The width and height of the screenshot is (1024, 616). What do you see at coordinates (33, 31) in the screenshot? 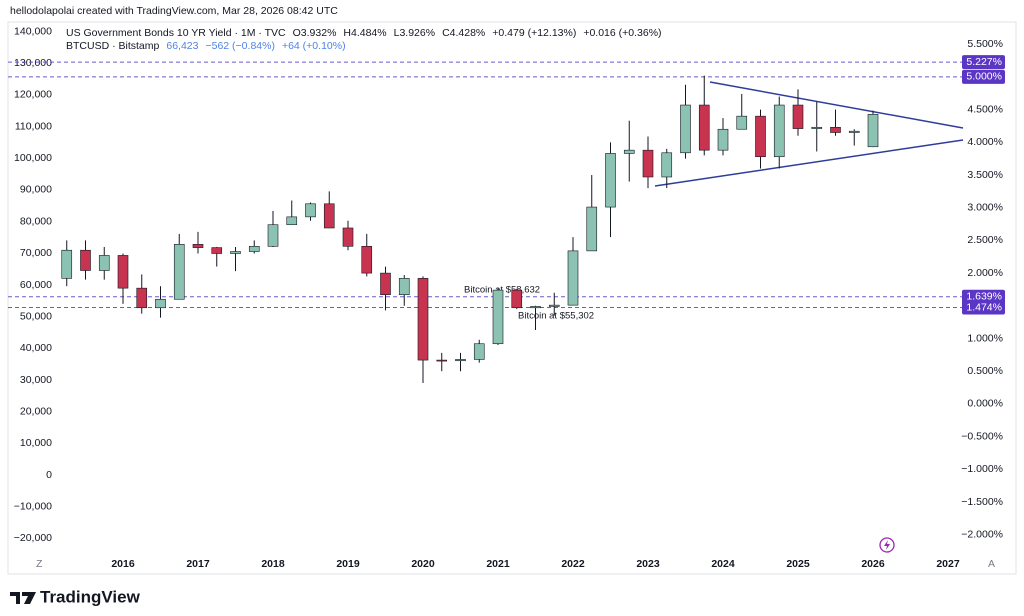
I see `y-tick-label: 140,000` at bounding box center [33, 31].